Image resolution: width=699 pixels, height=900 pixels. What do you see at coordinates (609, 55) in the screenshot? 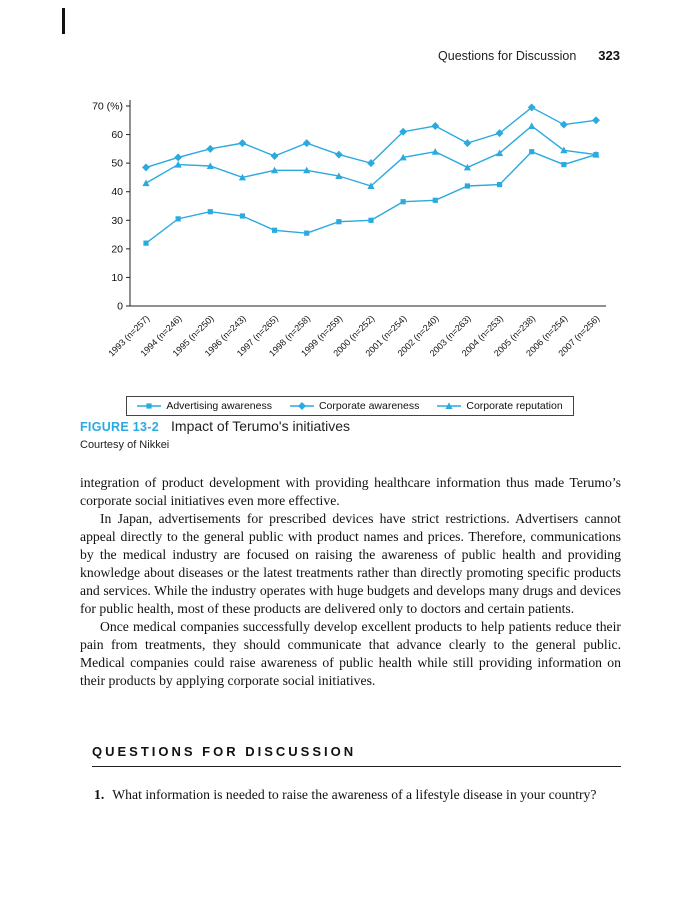
I see `page-number: 323` at bounding box center [609, 55].